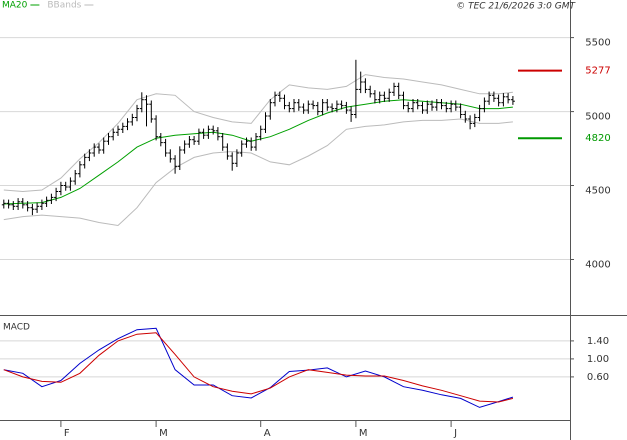 The width and height of the screenshot is (627, 440). Describe the element at coordinates (267, 433) in the screenshot. I see `x-tick-label: A` at that location.